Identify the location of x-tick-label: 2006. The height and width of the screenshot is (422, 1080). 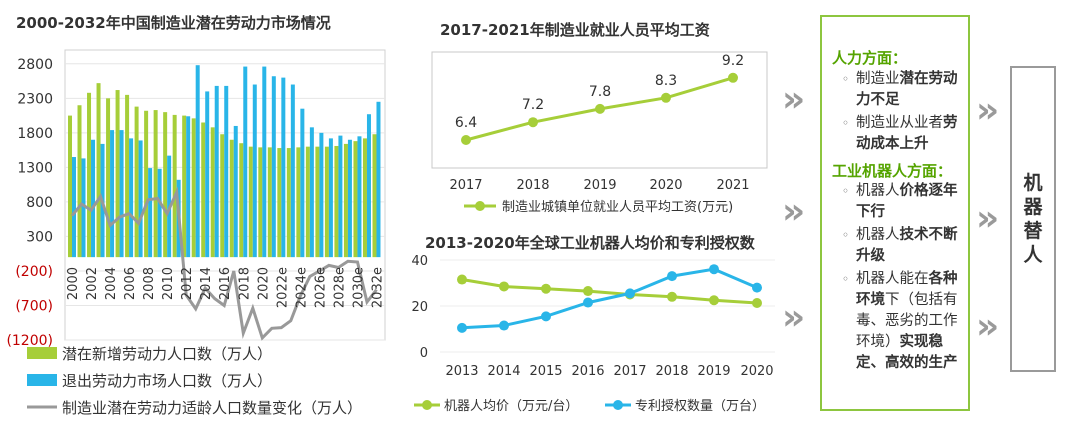
(130, 283).